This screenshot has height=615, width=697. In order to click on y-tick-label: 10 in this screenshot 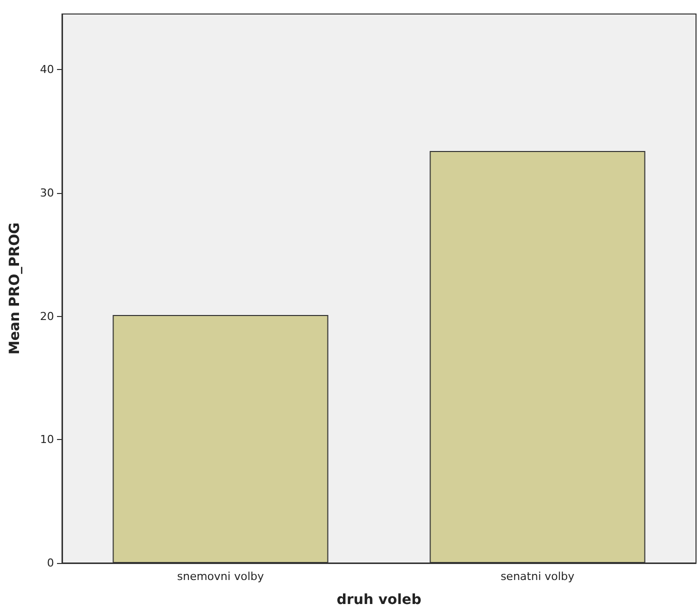, I will do `click(47, 439)`.